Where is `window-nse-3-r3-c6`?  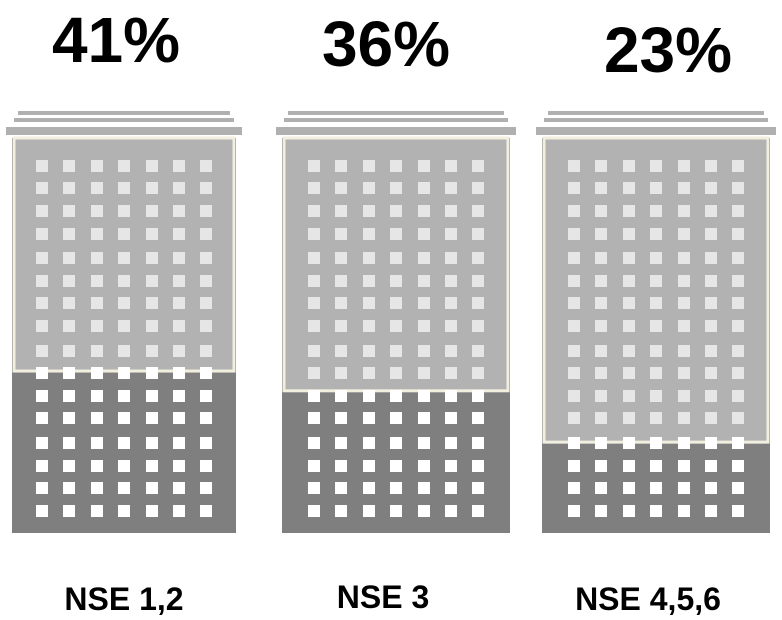 window-nse-3-r3-c6 is located at coordinates (478, 234).